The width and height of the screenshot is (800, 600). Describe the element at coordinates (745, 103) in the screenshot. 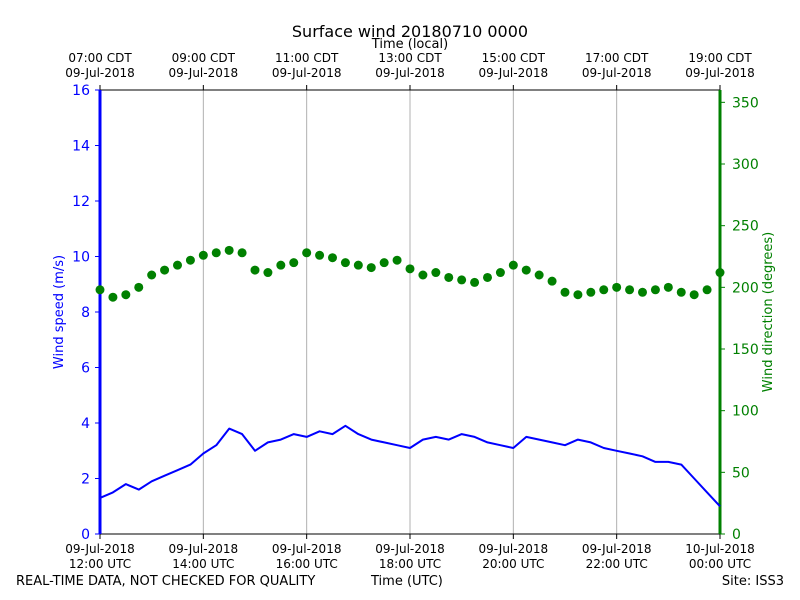

I see `right-tick-label: 350` at that location.